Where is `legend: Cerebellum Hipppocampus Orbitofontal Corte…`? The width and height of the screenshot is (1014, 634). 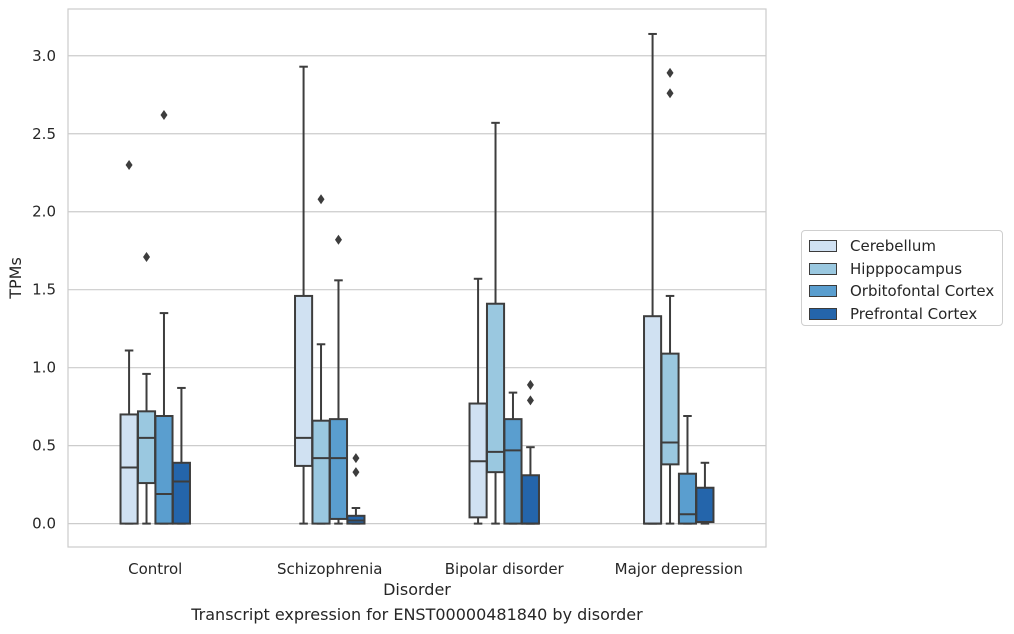
legend: Cerebellum Hipppocampus Orbitofontal Corte… is located at coordinates (902, 278).